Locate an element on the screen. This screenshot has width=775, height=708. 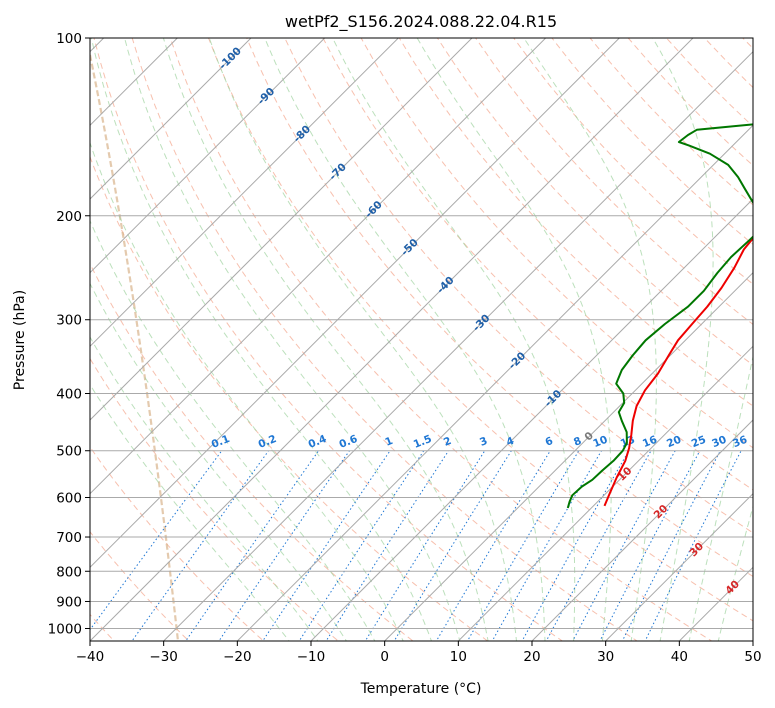
x-tick-label: 40 is located at coordinates (679, 657).